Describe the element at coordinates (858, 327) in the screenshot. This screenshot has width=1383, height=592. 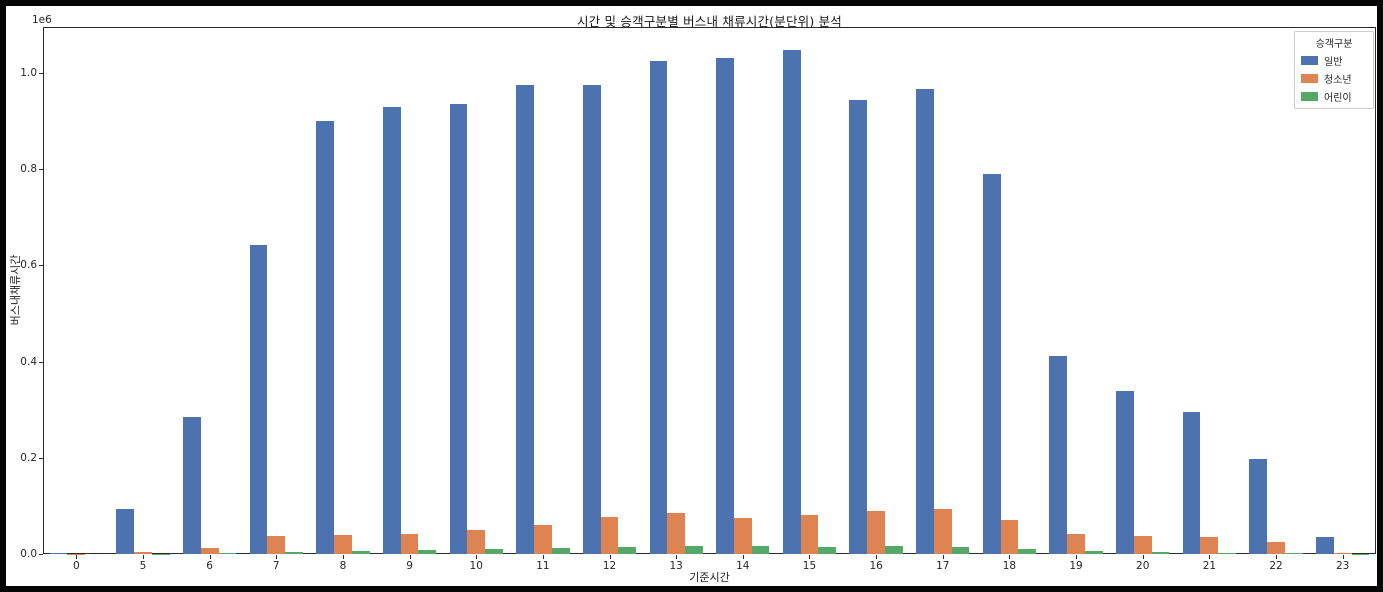
I see `bar-일반-16` at that location.